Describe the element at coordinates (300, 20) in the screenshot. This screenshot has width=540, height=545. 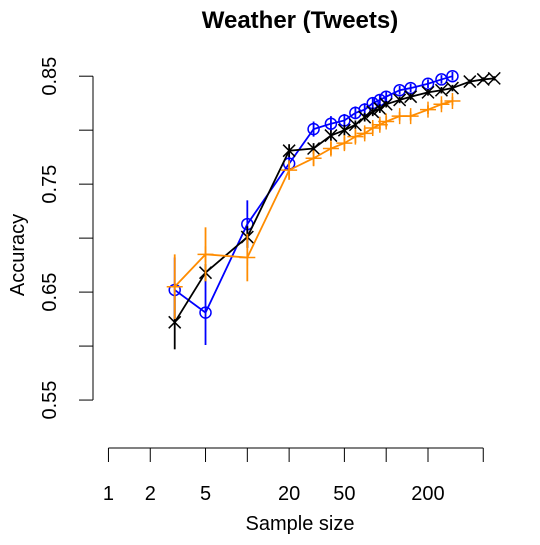
I see `chart-title: Weather (Tweets)` at that location.